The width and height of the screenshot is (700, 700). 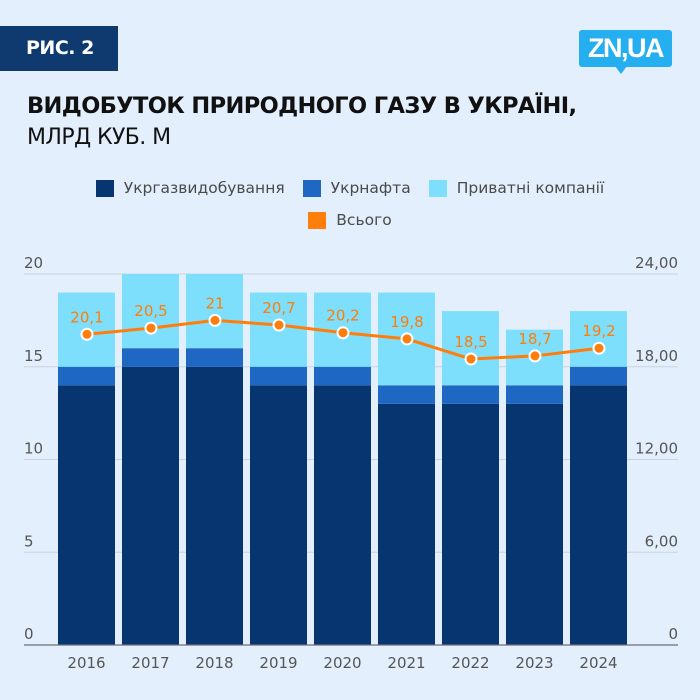 What do you see at coordinates (598, 331) in the screenshot?
I see `total-data-label: 19,2` at bounding box center [598, 331].